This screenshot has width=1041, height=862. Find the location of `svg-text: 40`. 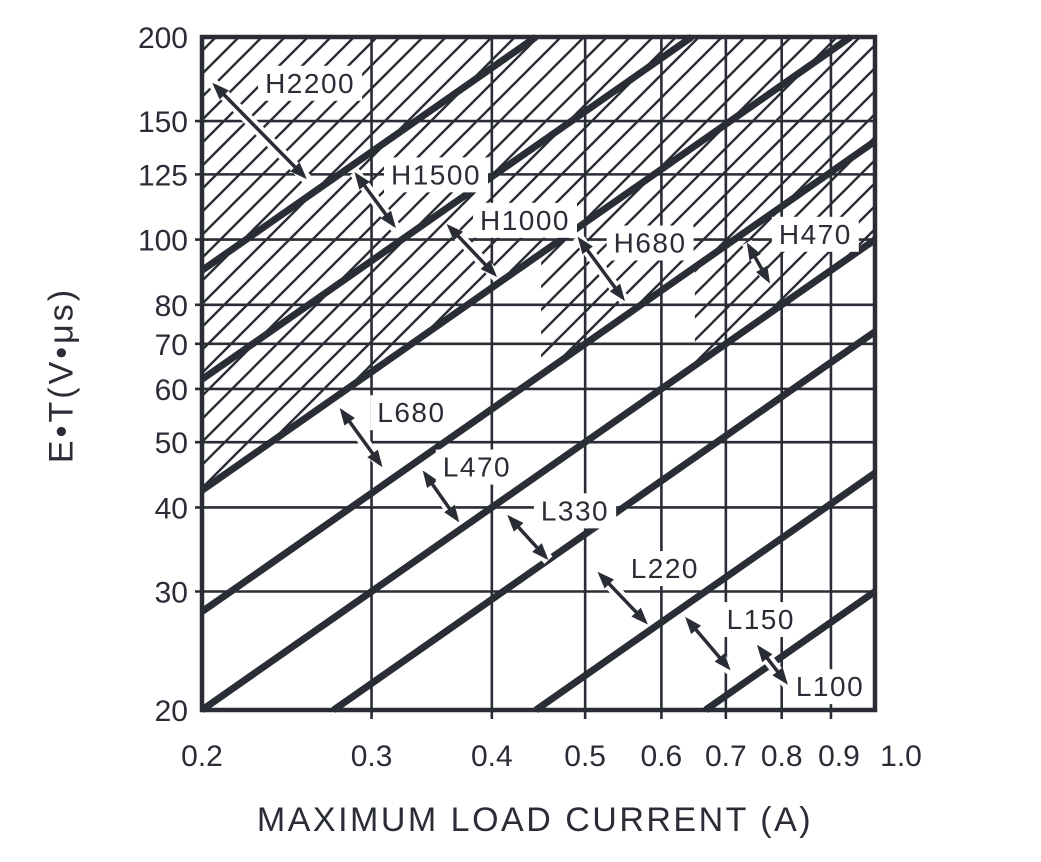

svg-text: 40 is located at coordinates (171, 508).